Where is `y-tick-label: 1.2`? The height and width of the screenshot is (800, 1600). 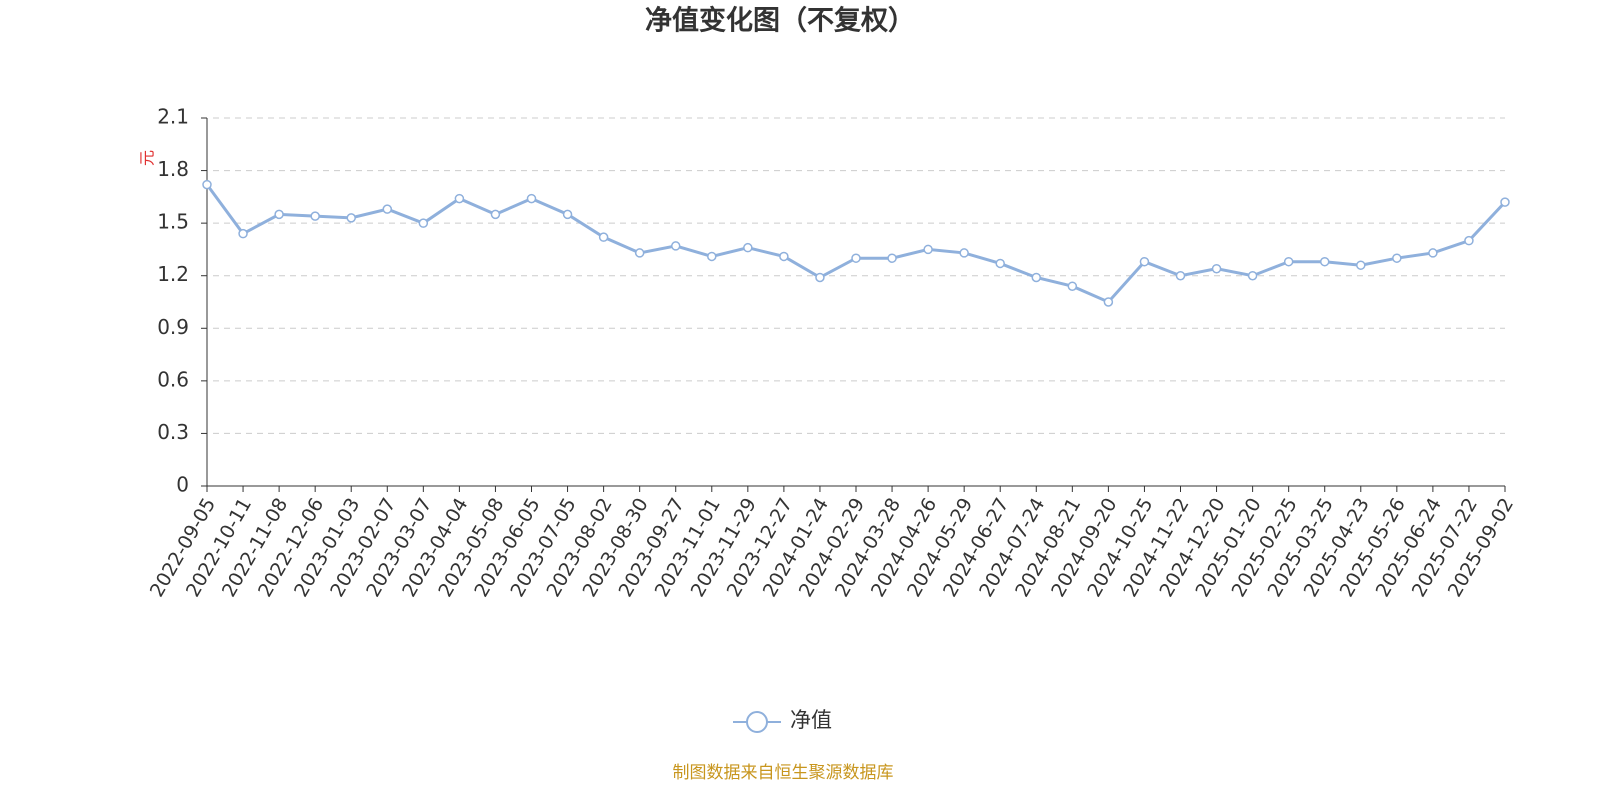 y-tick-label: 1.2 is located at coordinates (173, 274).